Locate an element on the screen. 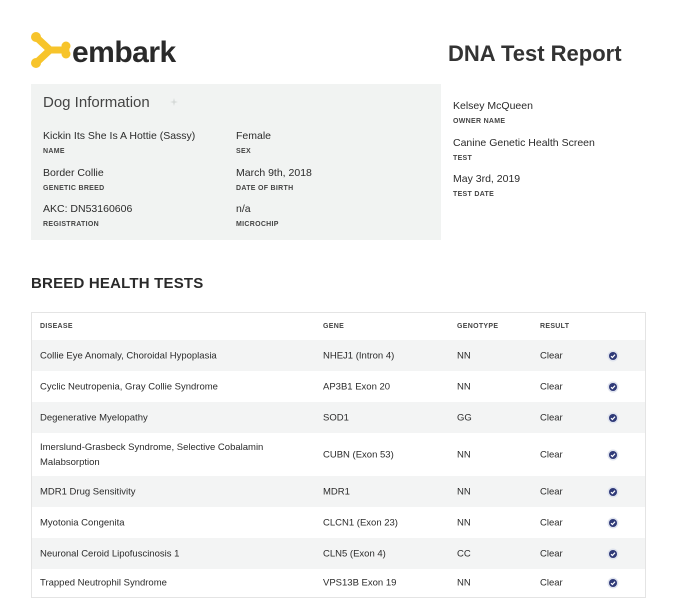  breed-health-tests-title: BREED HEALTH TESTS is located at coordinates (117, 283).